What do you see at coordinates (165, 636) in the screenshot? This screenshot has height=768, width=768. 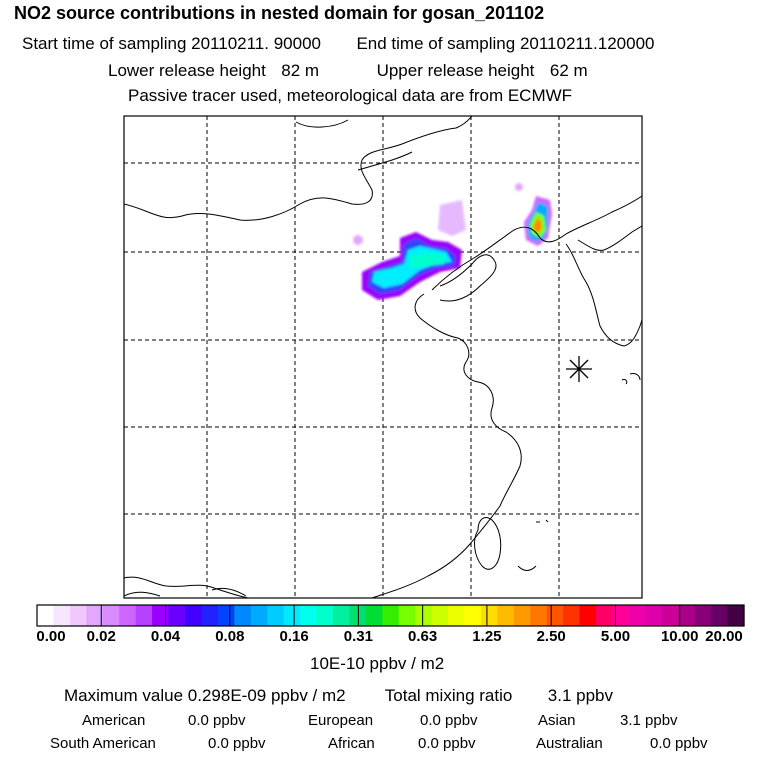 I see `colorbar-tick-label: 0.04` at bounding box center [165, 636].